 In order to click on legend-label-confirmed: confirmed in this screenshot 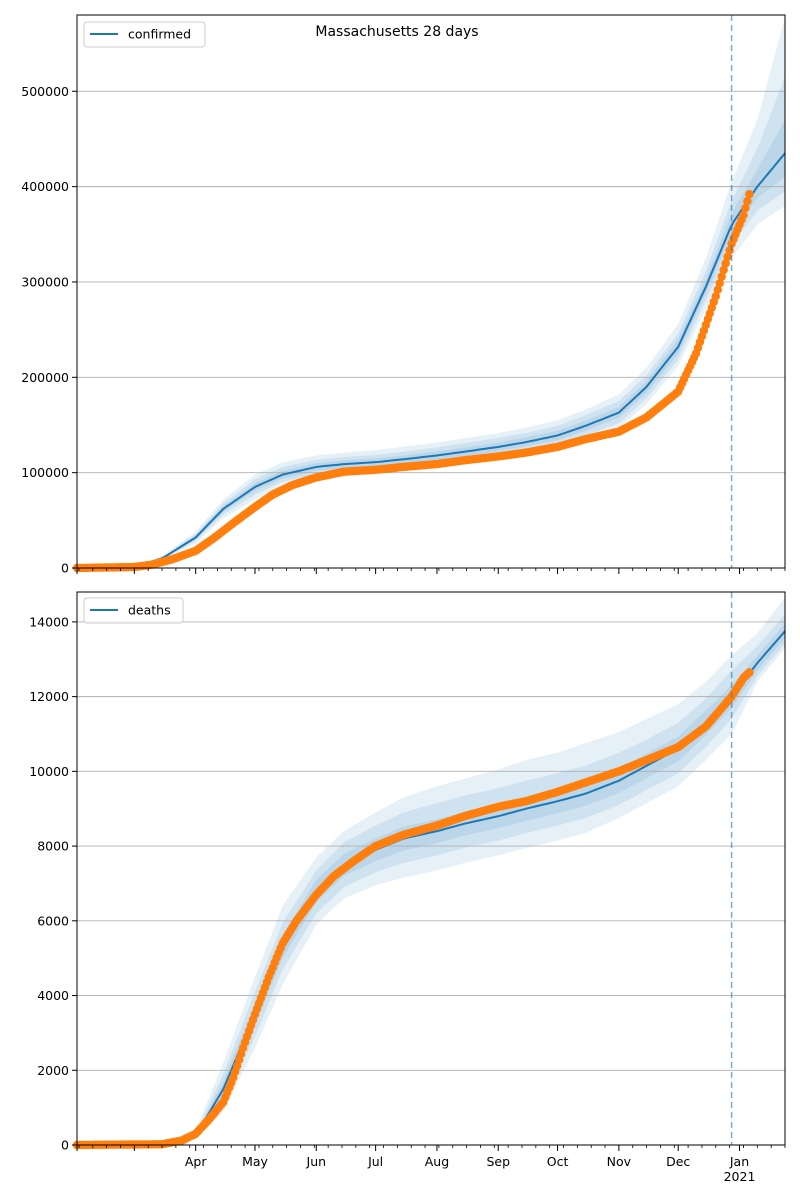, I will do `click(159, 34)`.